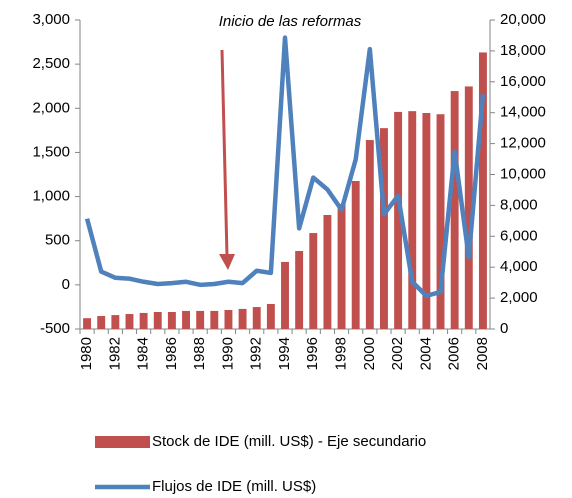  What do you see at coordinates (51, 19) in the screenshot?
I see `y-tick-label: 3,000` at bounding box center [51, 19].